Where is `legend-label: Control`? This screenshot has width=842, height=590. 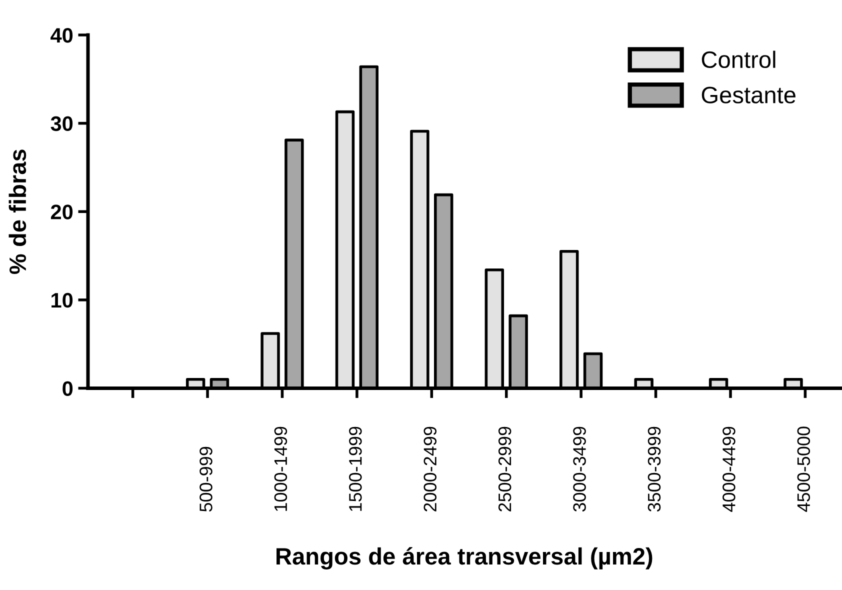 legend-label: Control is located at coordinates (739, 59).